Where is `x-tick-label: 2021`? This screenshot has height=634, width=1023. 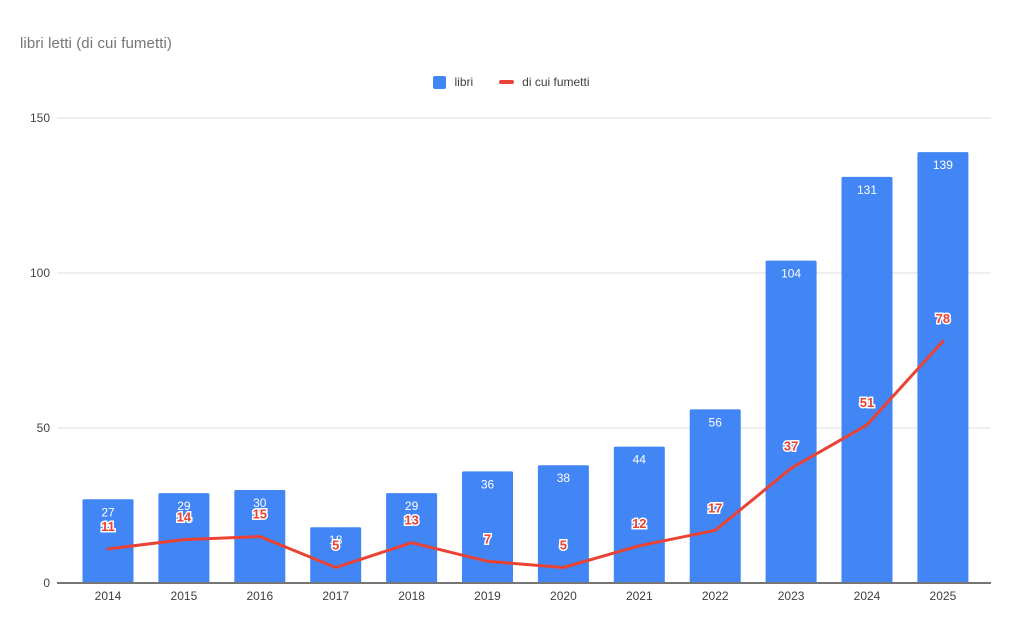
x-tick-label: 2021 is located at coordinates (639, 596).